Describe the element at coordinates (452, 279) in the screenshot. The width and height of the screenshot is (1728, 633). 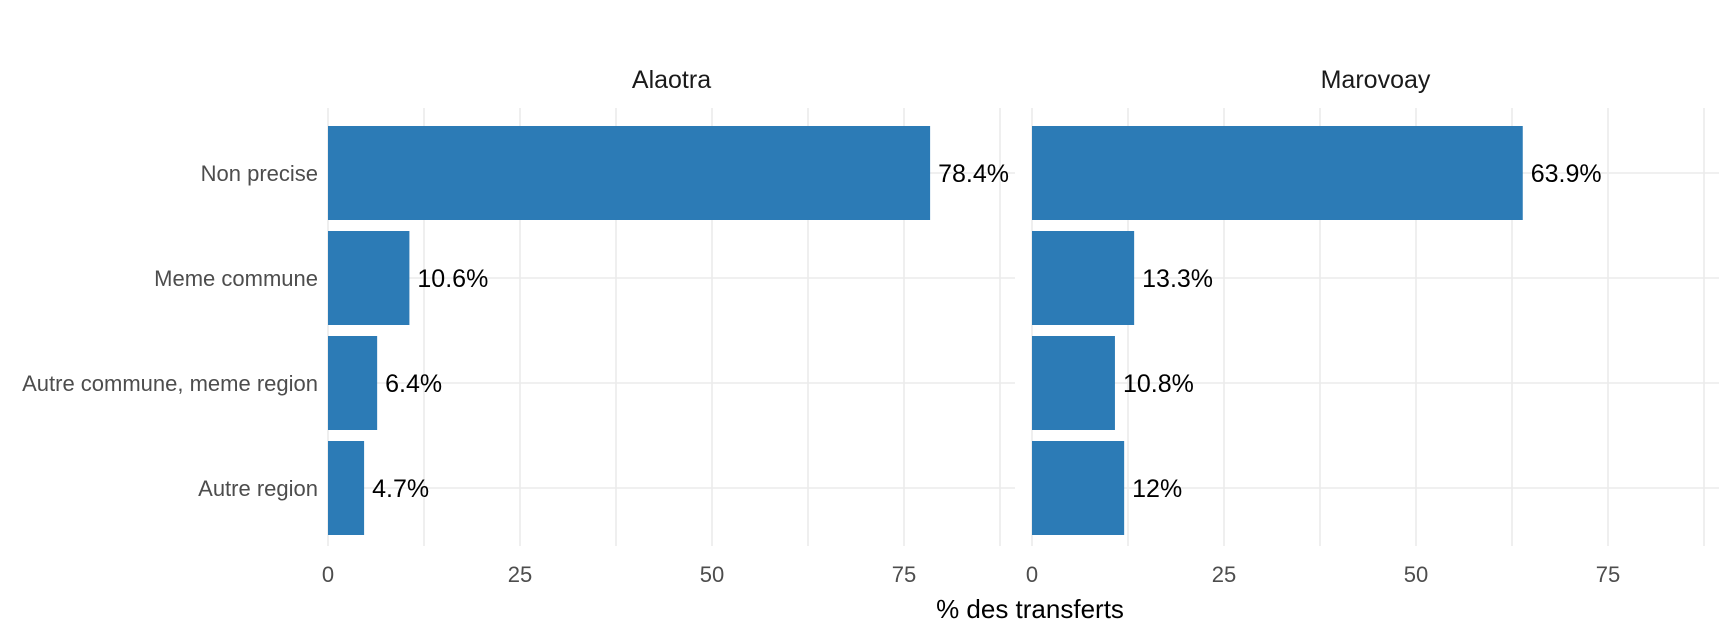
I see `data-label: 10.6%` at that location.